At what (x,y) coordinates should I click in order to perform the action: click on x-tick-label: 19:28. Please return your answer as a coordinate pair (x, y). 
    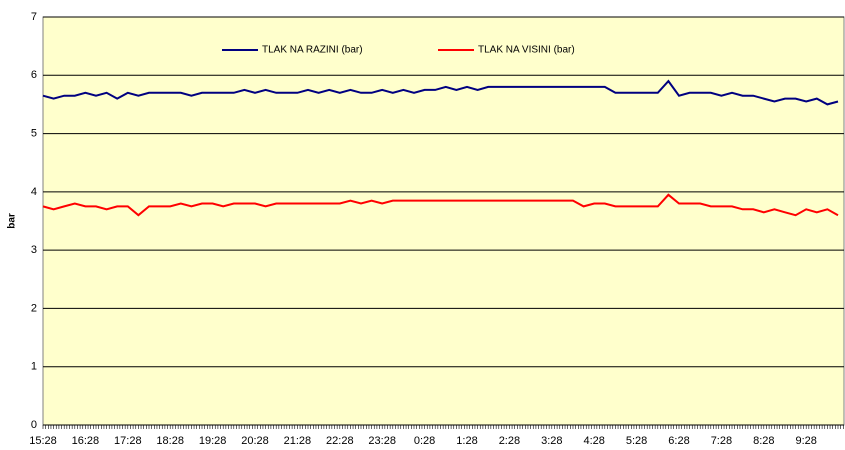
    Looking at the image, I should click on (213, 441).